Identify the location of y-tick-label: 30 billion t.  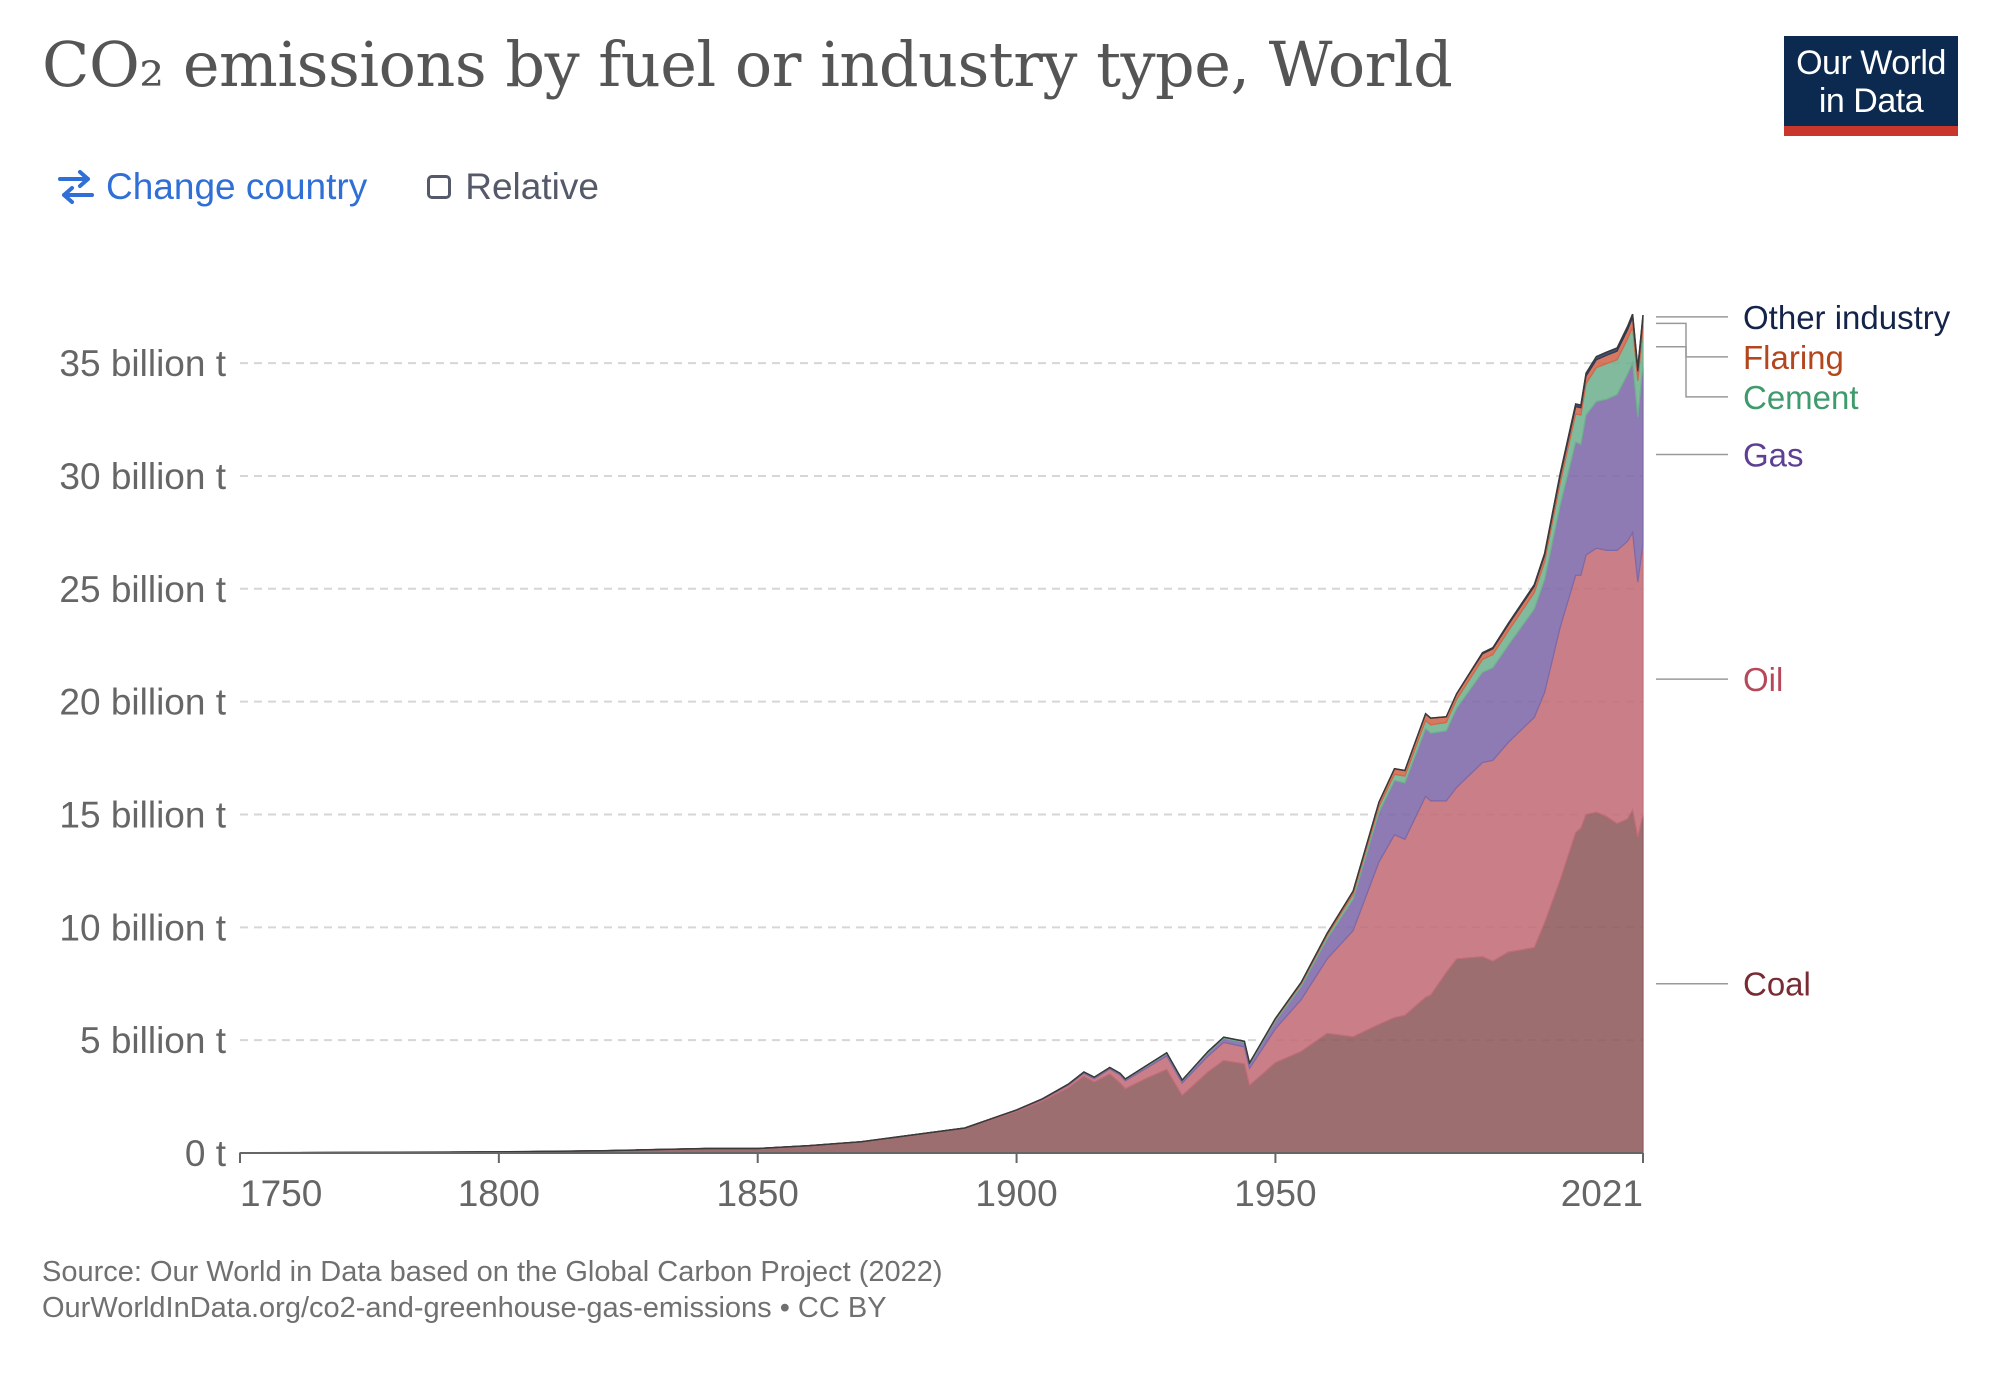
(142, 476).